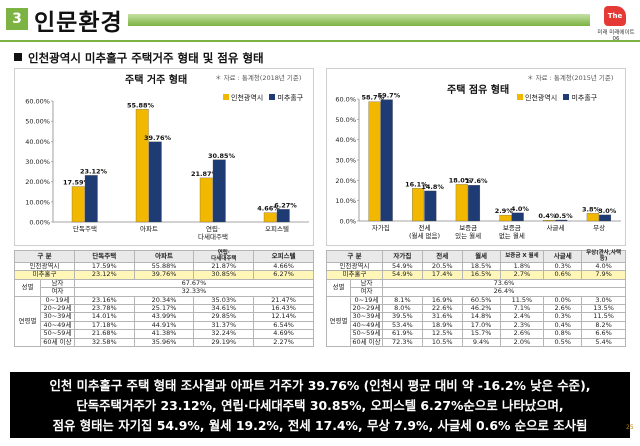  I want to click on table-cell: 54.9%, so click(402, 275).